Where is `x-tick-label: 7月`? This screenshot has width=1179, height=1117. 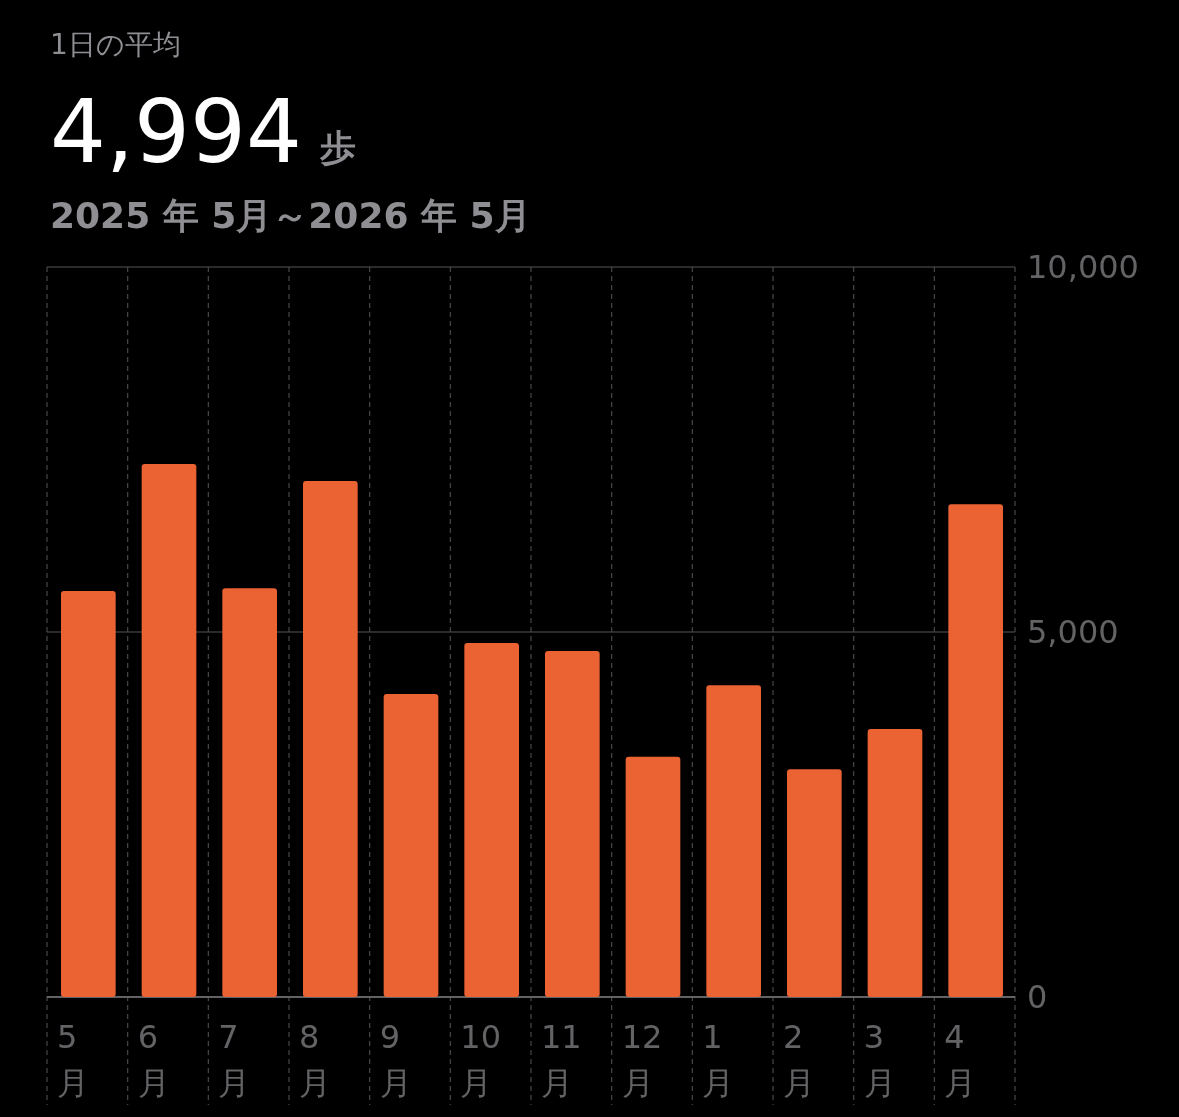 x-tick-label: 7月 is located at coordinates (234, 1060).